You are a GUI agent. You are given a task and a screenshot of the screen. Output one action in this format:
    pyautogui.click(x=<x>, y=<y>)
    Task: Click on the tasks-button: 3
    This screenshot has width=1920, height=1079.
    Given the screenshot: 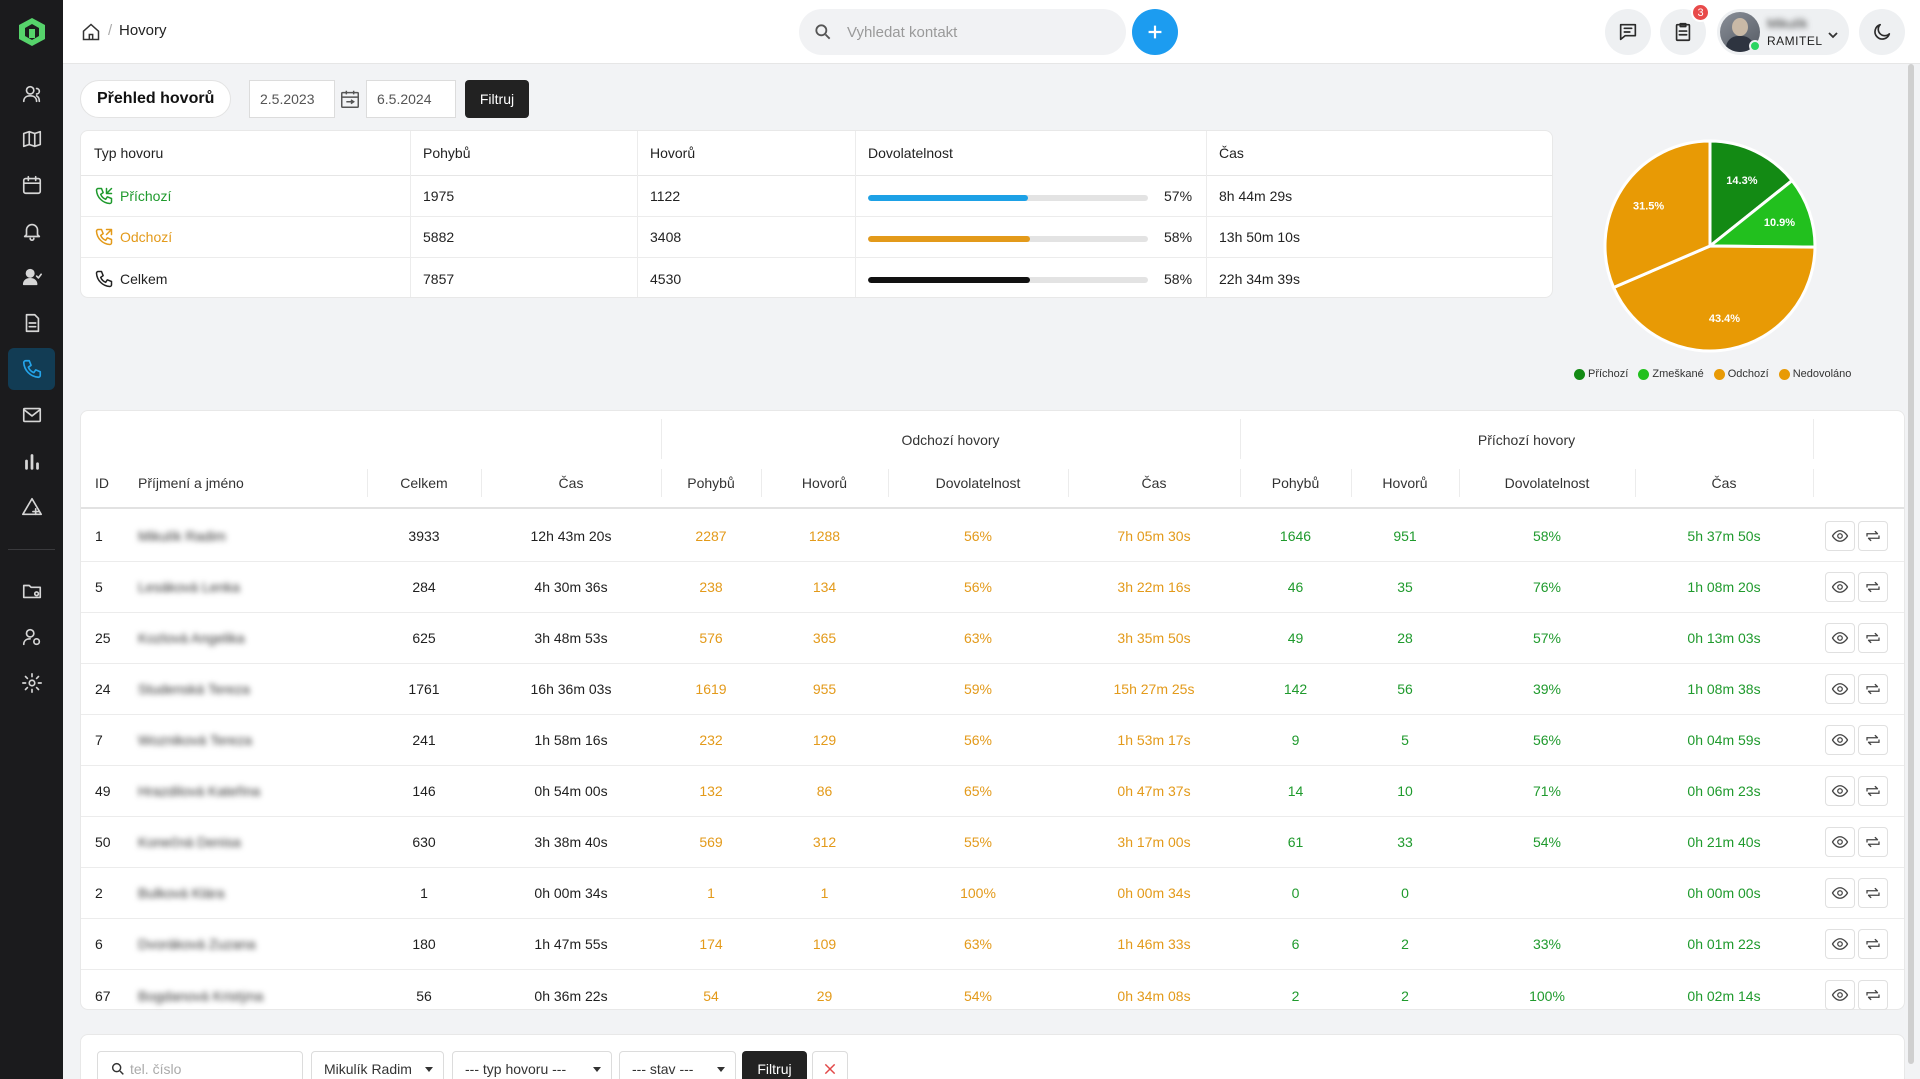 What is the action you would take?
    pyautogui.click(x=1685, y=29)
    